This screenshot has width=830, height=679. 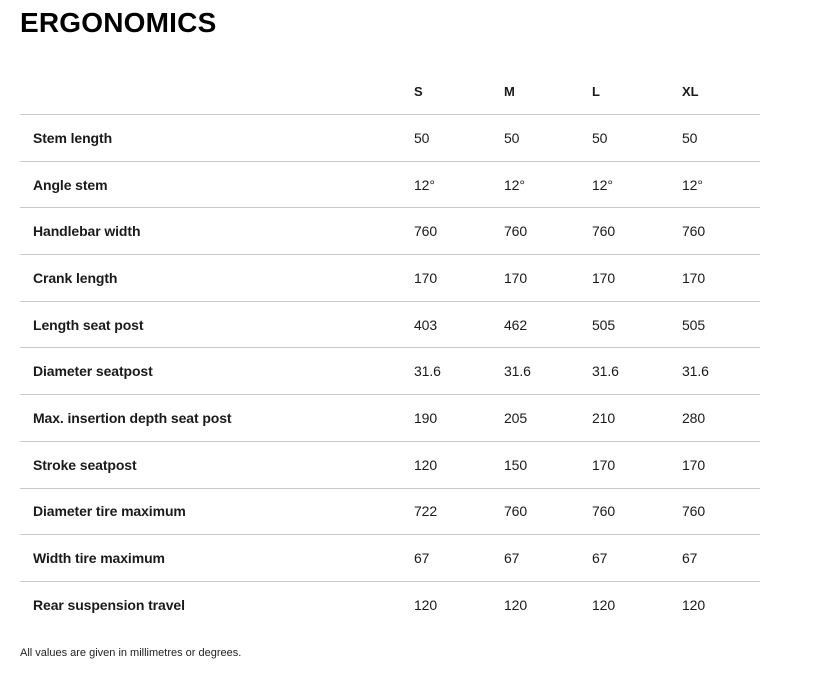 What do you see at coordinates (93, 371) in the screenshot?
I see `row-label: Diameter seatpost` at bounding box center [93, 371].